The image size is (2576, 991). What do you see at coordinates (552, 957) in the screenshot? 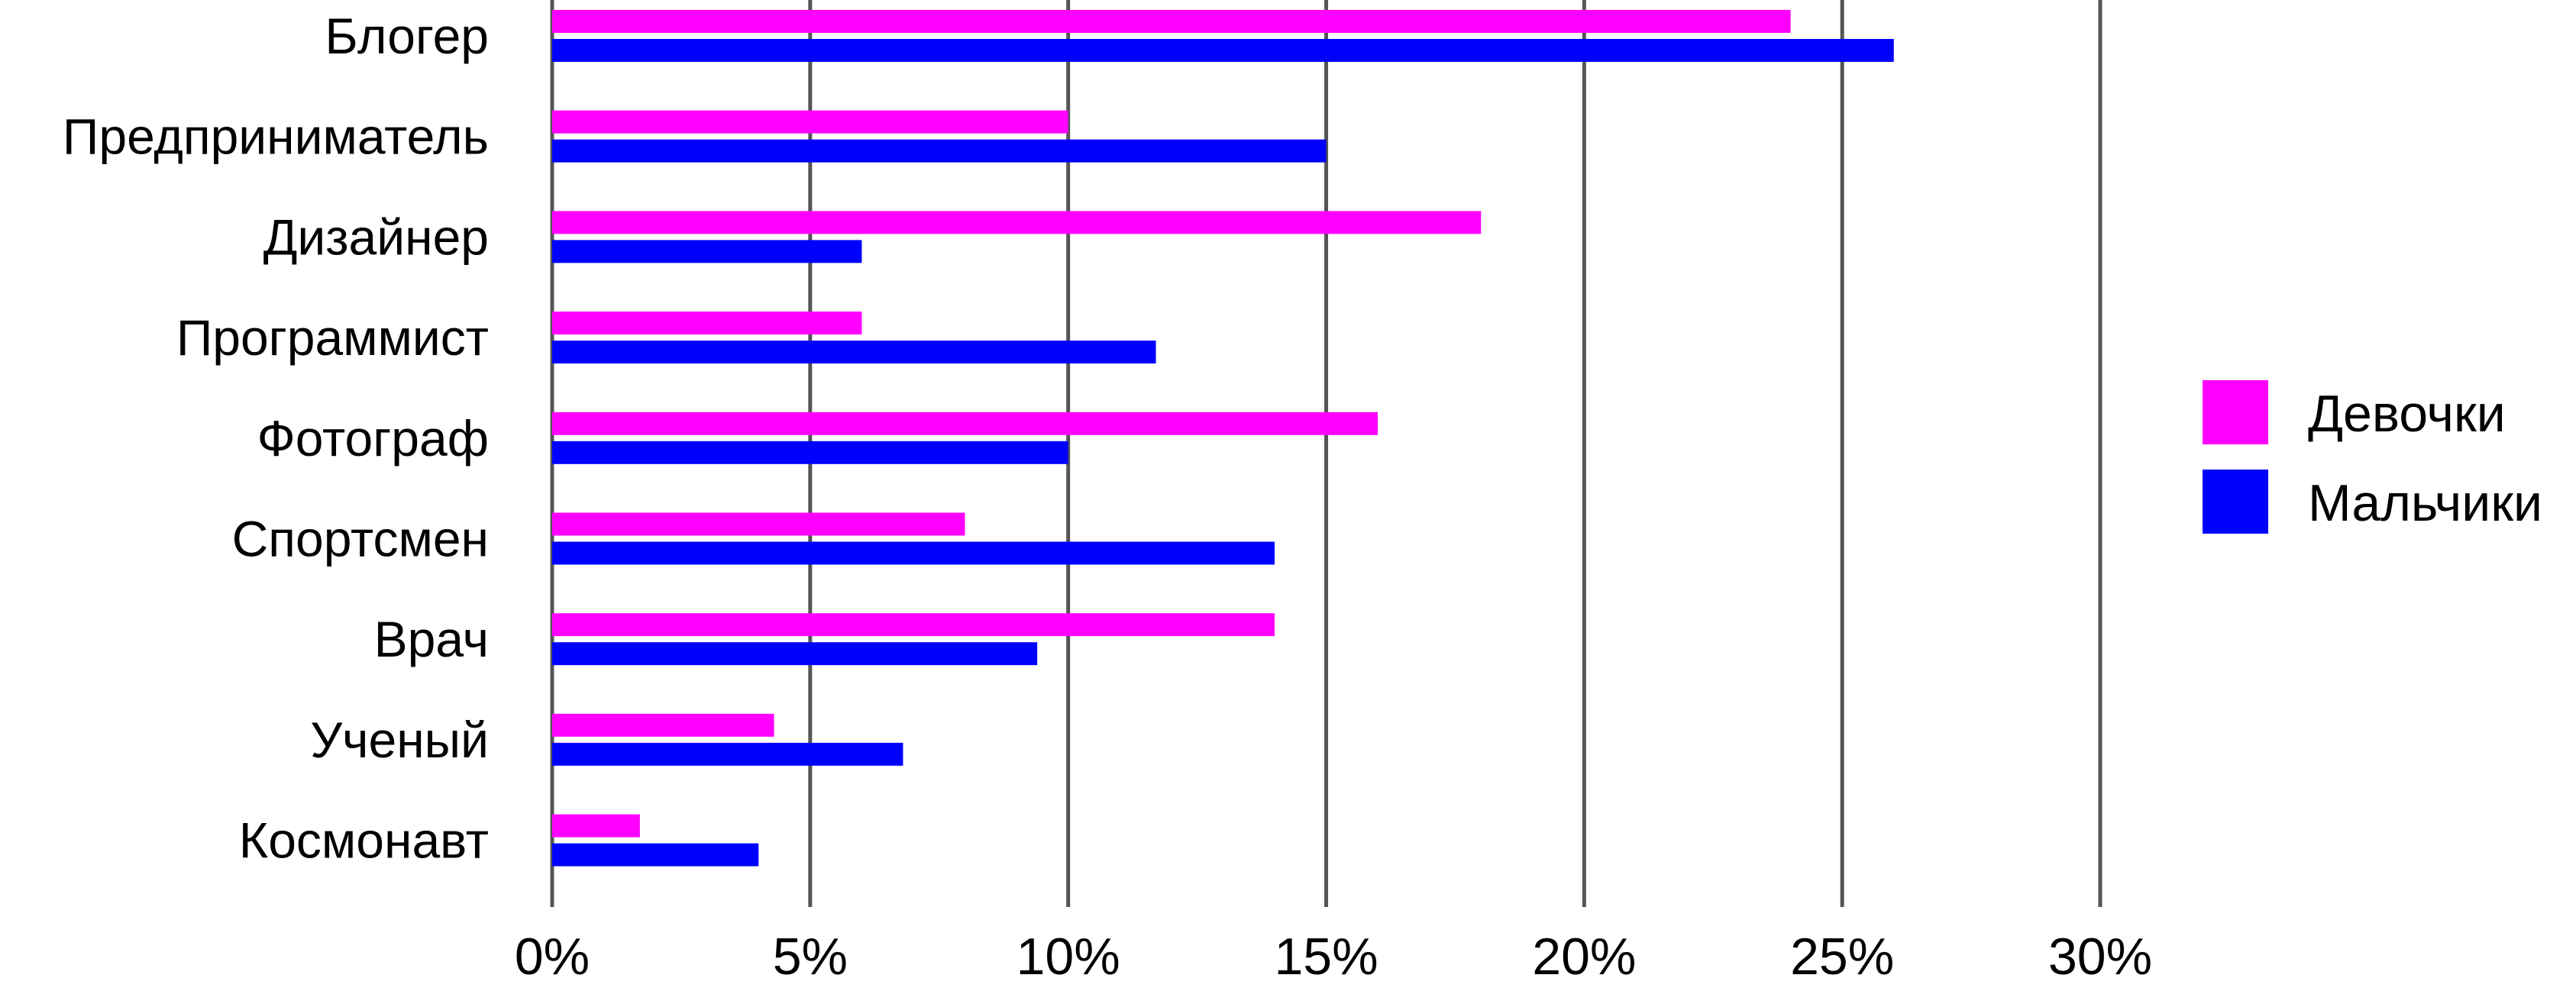
I see `x-tick-label: 0%` at bounding box center [552, 957].